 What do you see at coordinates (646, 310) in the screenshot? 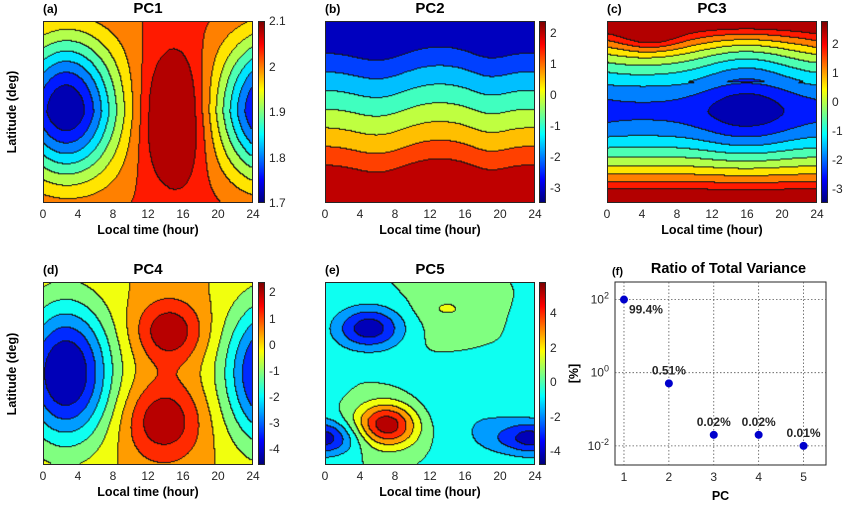
I see `data-label: 99.4%` at bounding box center [646, 310].